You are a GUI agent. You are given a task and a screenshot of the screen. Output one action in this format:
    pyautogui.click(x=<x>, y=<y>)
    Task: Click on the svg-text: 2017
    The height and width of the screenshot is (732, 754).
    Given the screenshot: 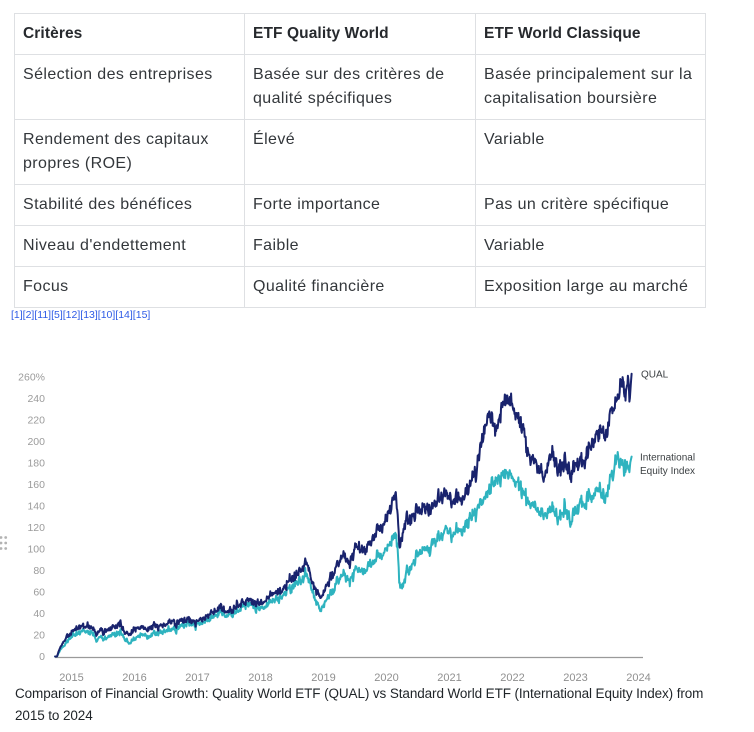 What is the action you would take?
    pyautogui.click(x=197, y=678)
    